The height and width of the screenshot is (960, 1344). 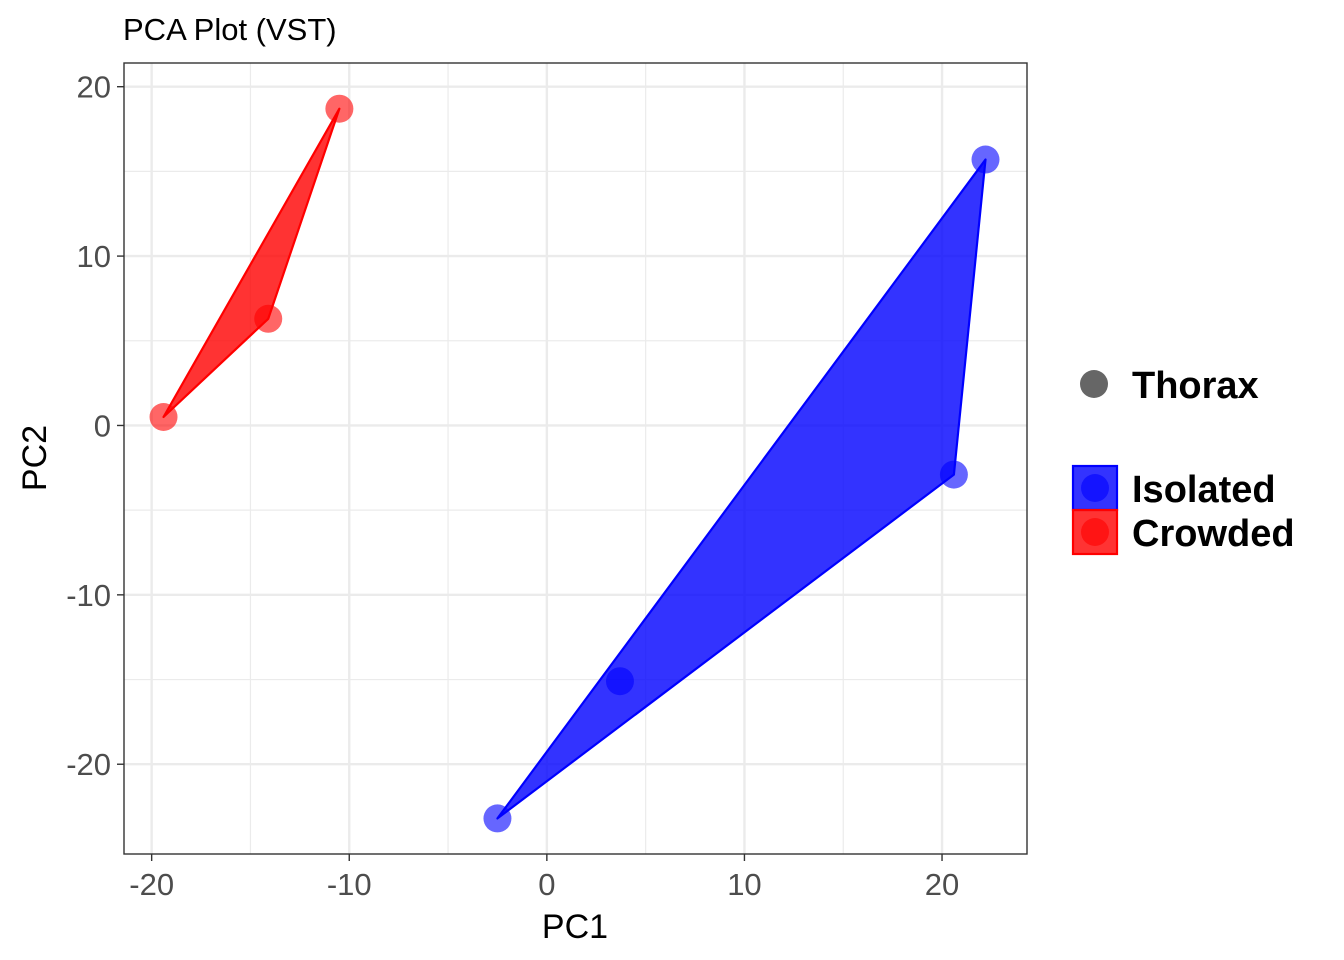 I want to click on x-tick-label: 0, so click(x=546, y=884).